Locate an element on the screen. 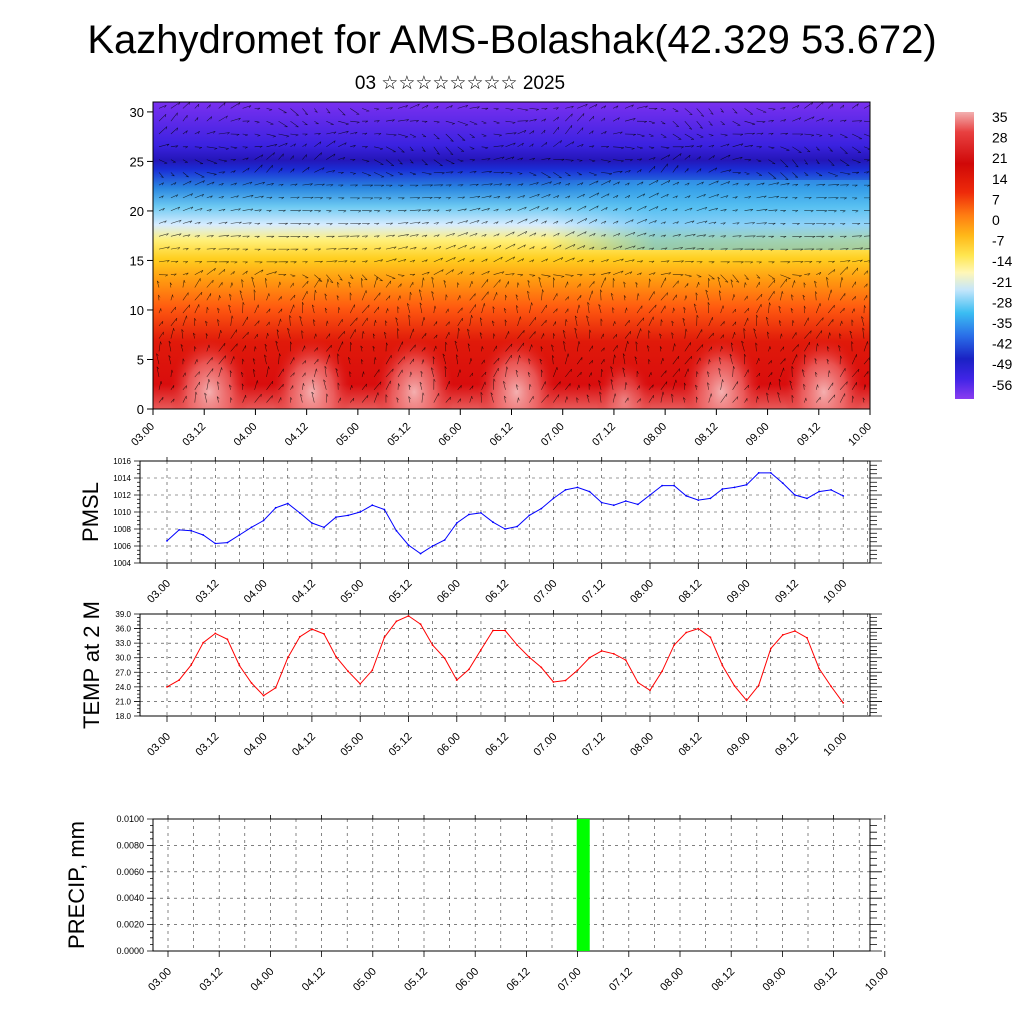 The height and width of the screenshot is (1024, 1024). x-tick-label: 09.00 is located at coordinates (775, 980).